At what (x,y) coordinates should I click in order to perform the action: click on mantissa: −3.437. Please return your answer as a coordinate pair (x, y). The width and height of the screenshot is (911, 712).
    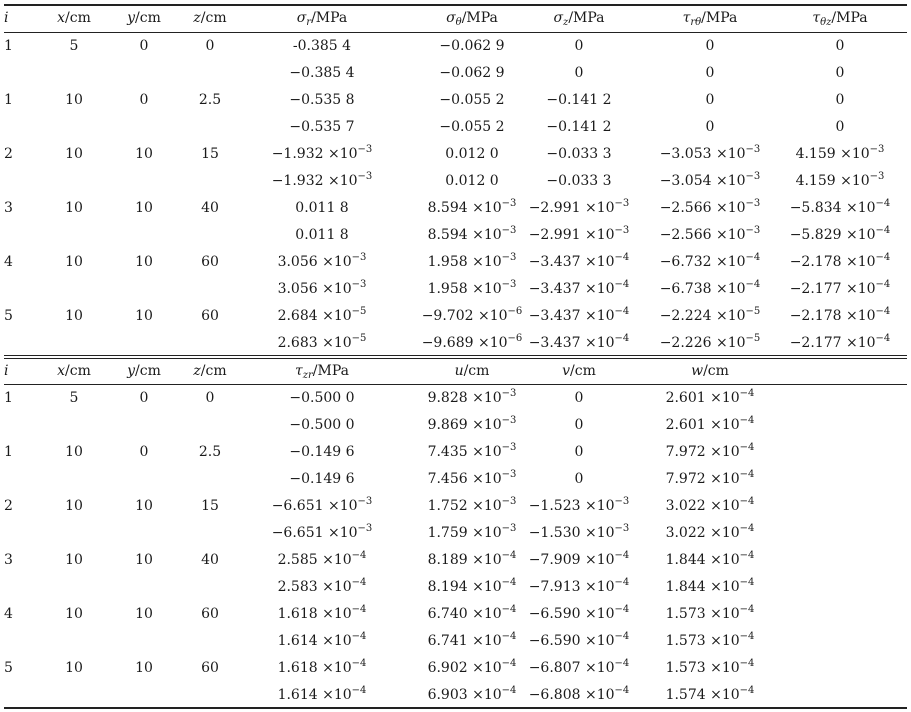
    Looking at the image, I should click on (554, 316).